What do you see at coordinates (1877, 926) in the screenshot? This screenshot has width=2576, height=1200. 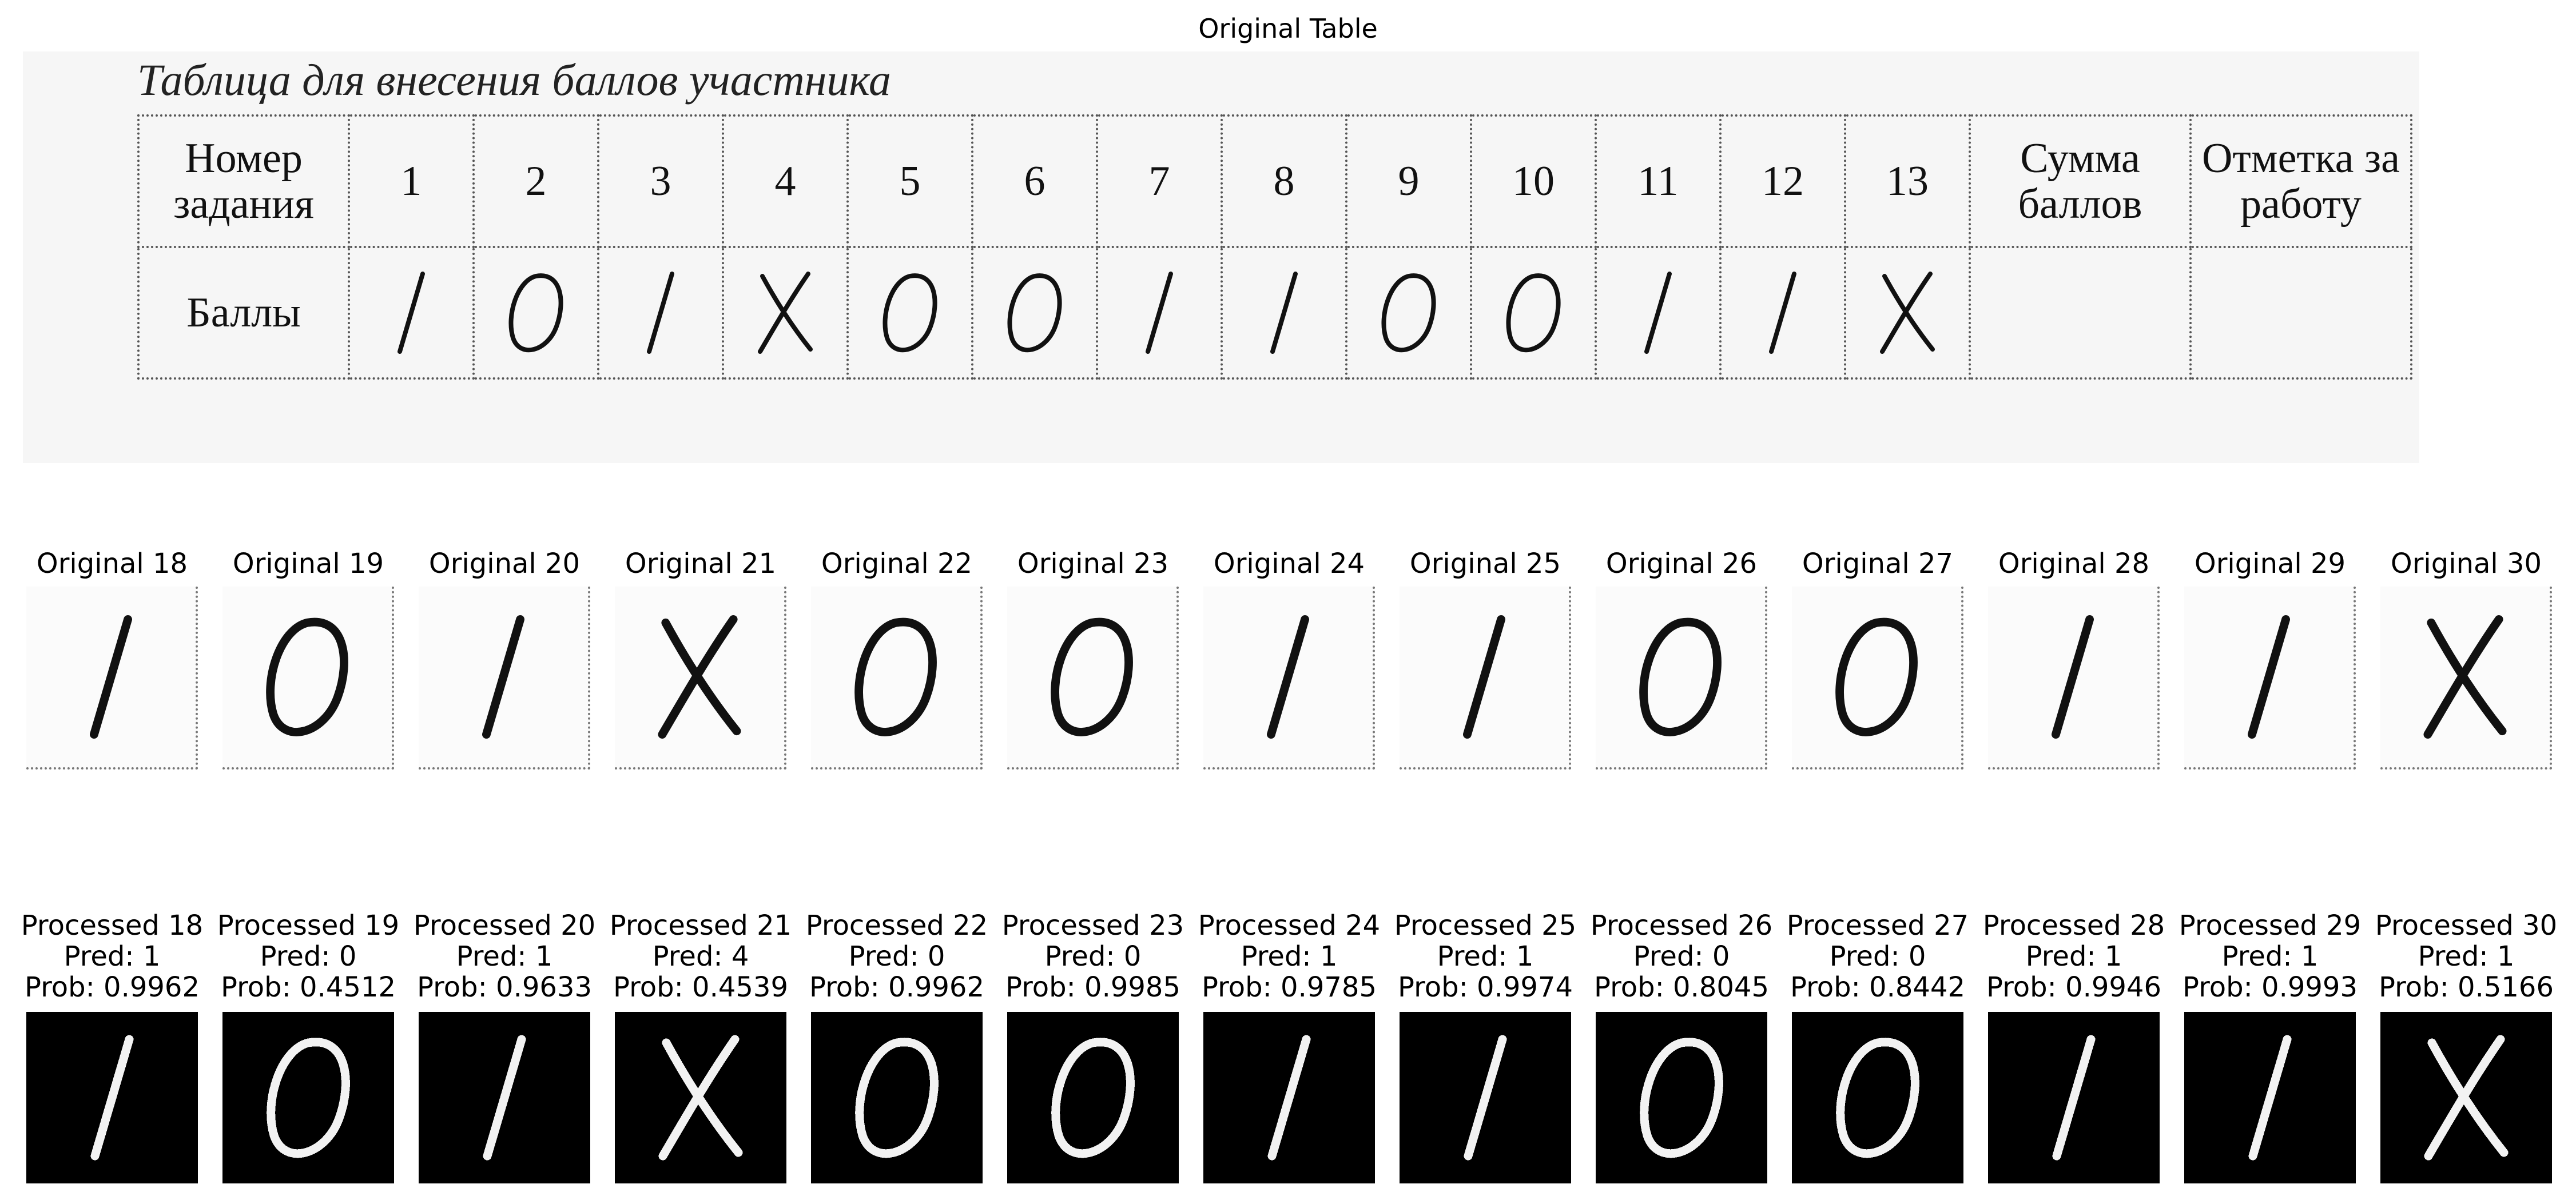 I see `processed-crop-label: Processed 27` at bounding box center [1877, 926].